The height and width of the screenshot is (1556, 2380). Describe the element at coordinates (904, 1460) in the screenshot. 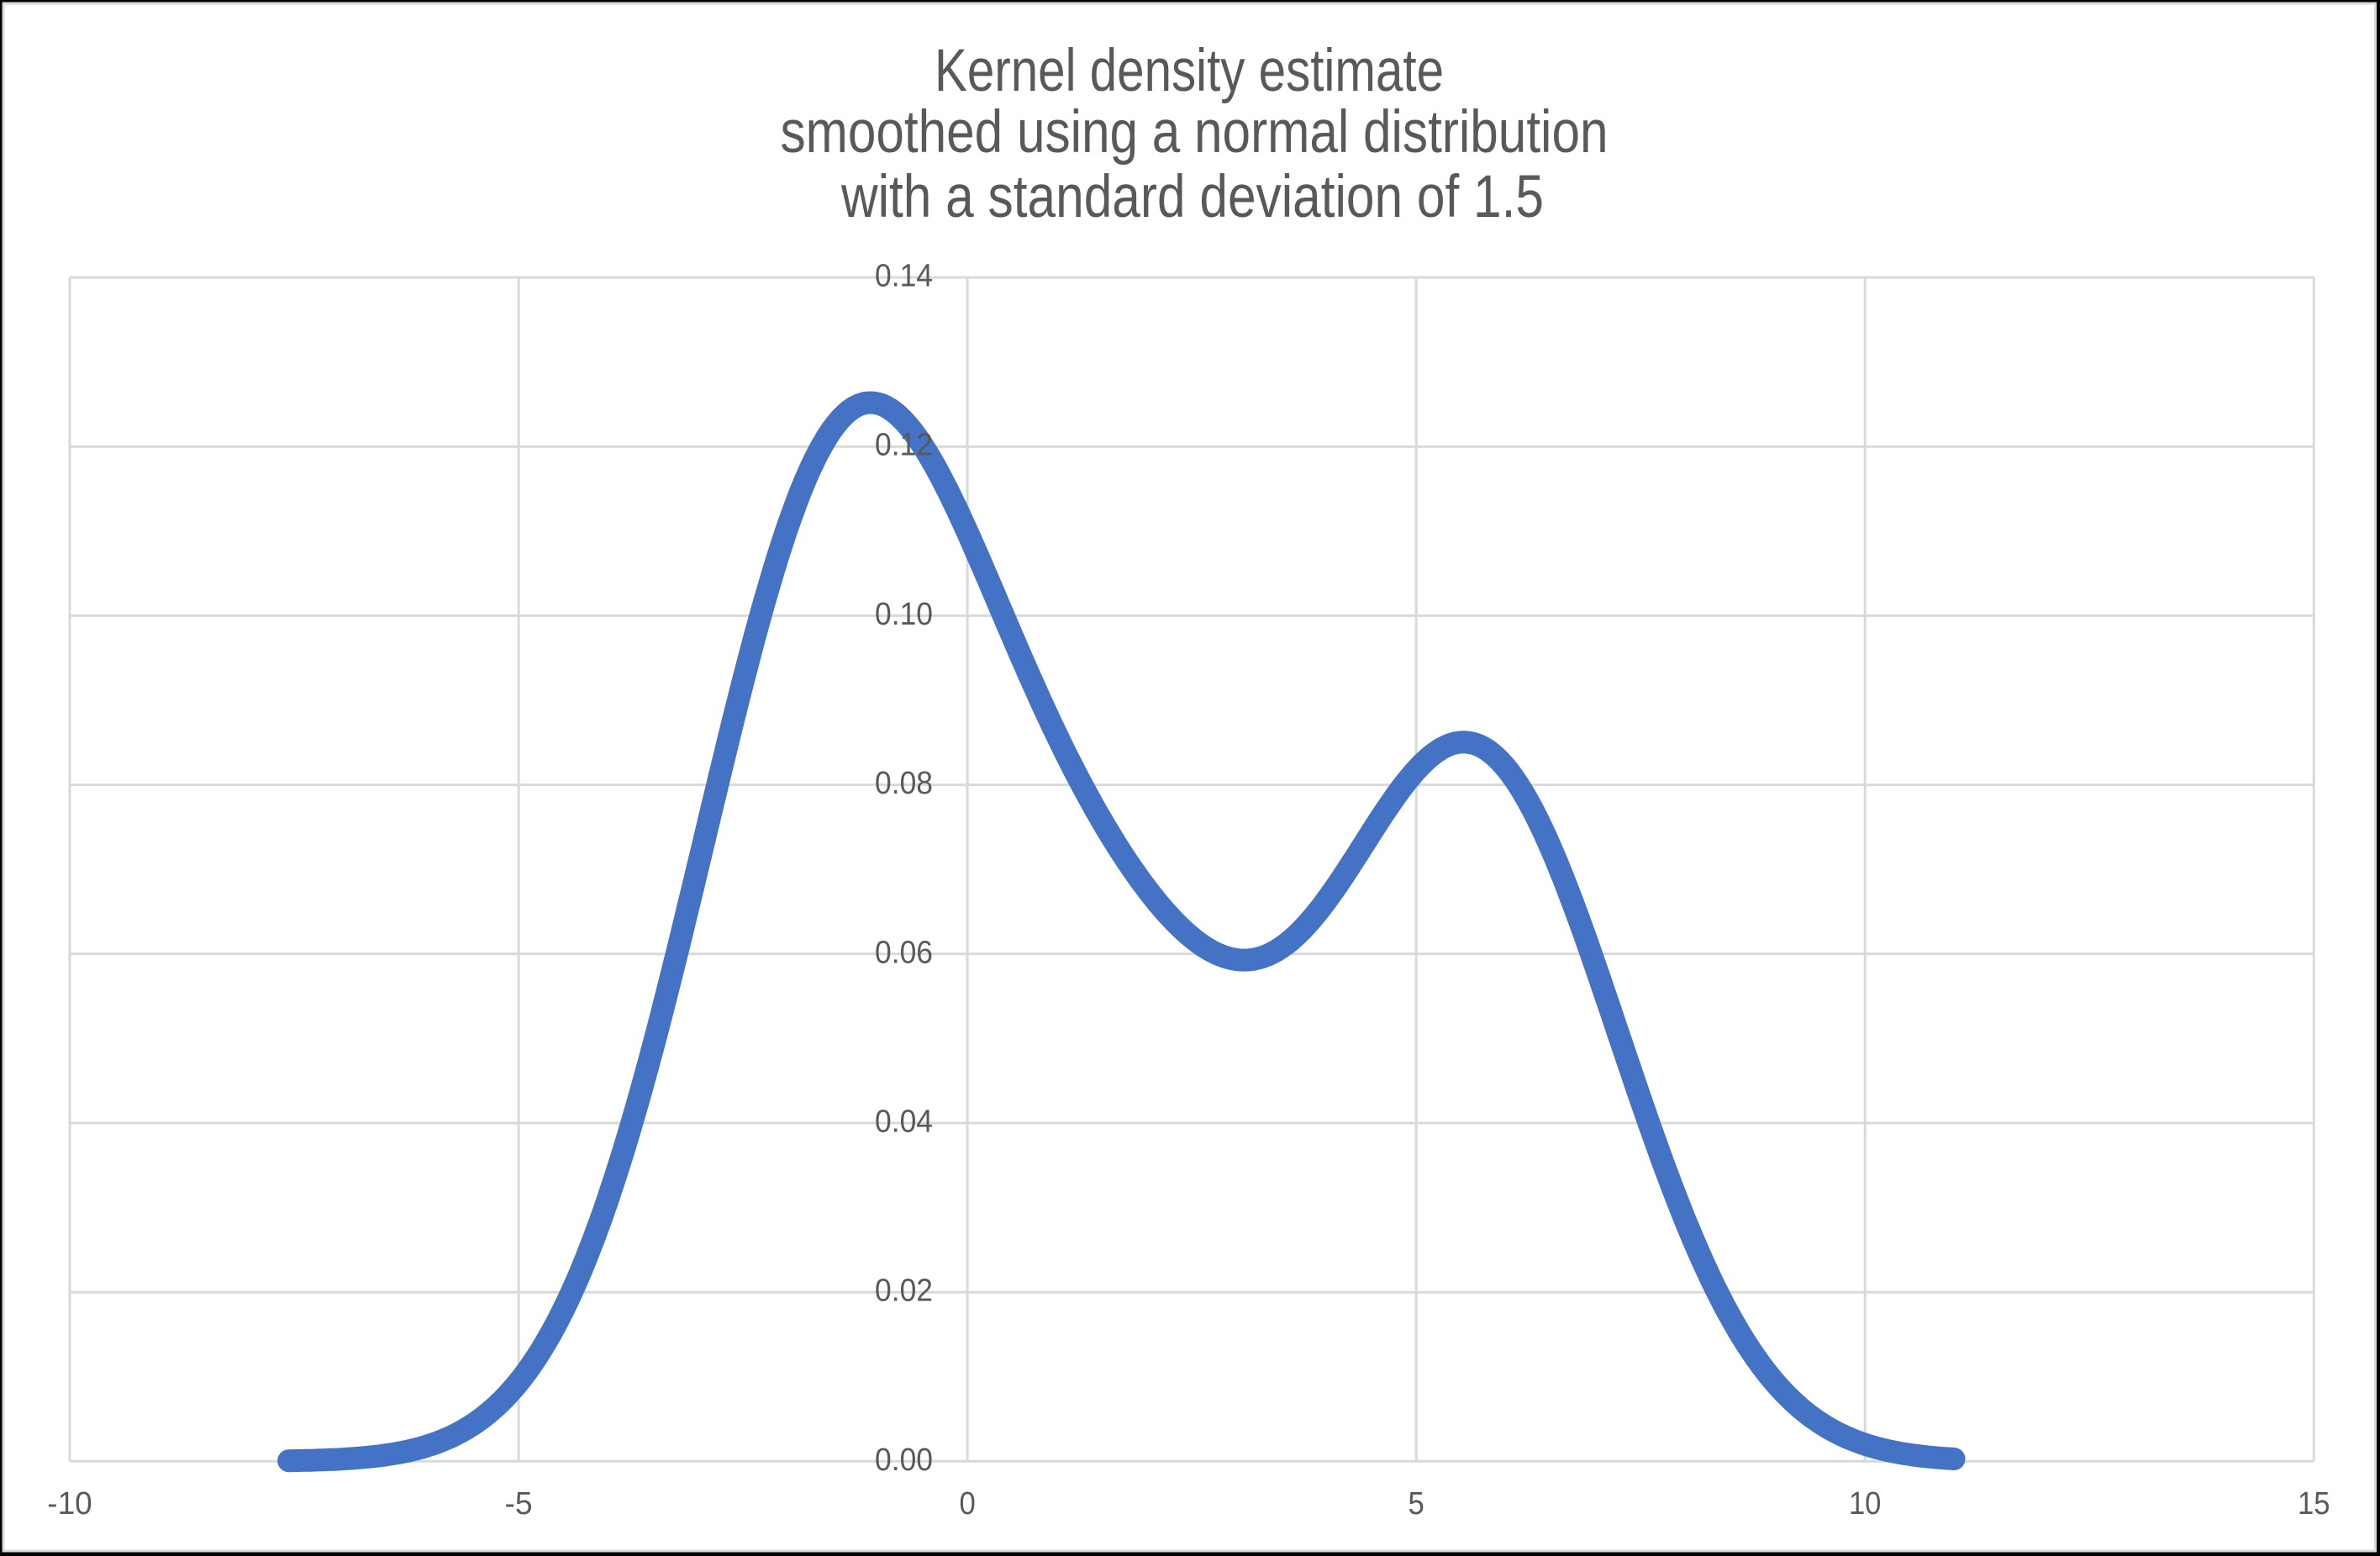

I see `svg-text: 0.00` at that location.